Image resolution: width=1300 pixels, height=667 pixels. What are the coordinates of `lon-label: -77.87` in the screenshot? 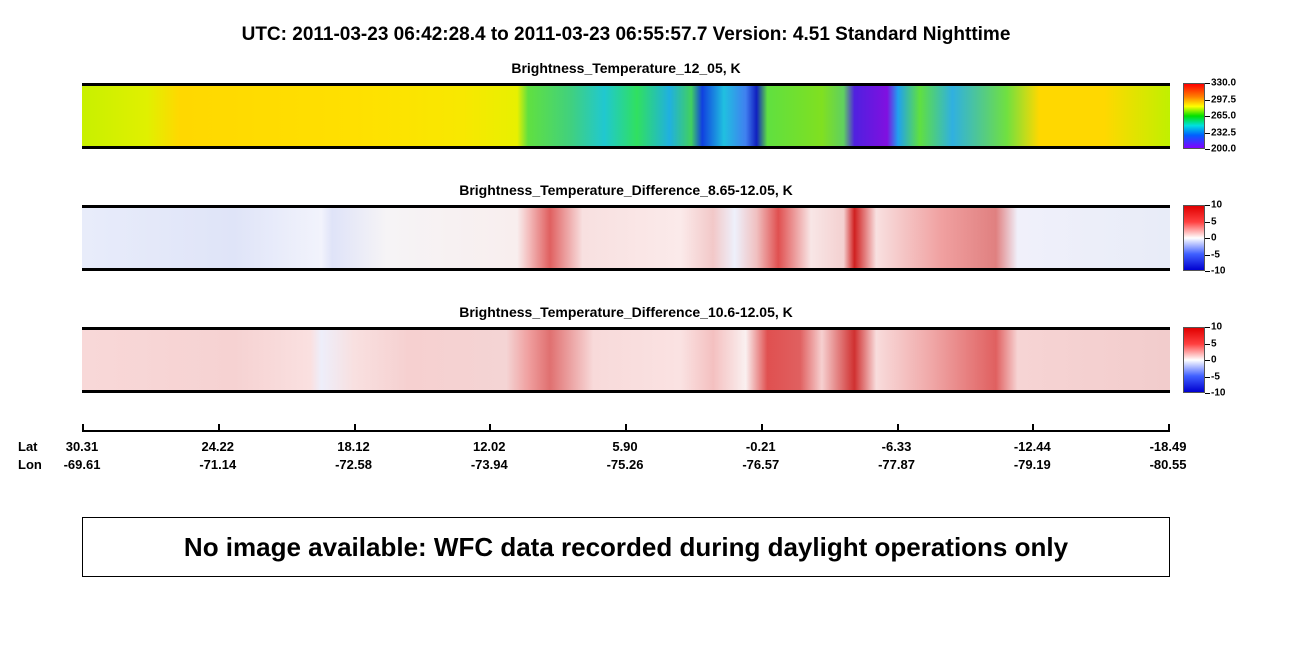 It's located at (896, 464).